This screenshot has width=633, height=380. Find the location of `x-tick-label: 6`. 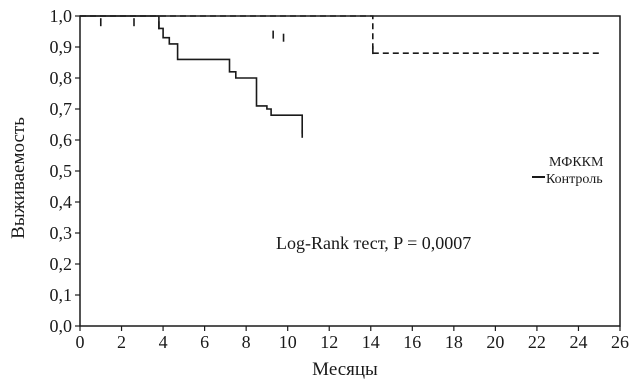

x-tick-label: 6 is located at coordinates (204, 342).